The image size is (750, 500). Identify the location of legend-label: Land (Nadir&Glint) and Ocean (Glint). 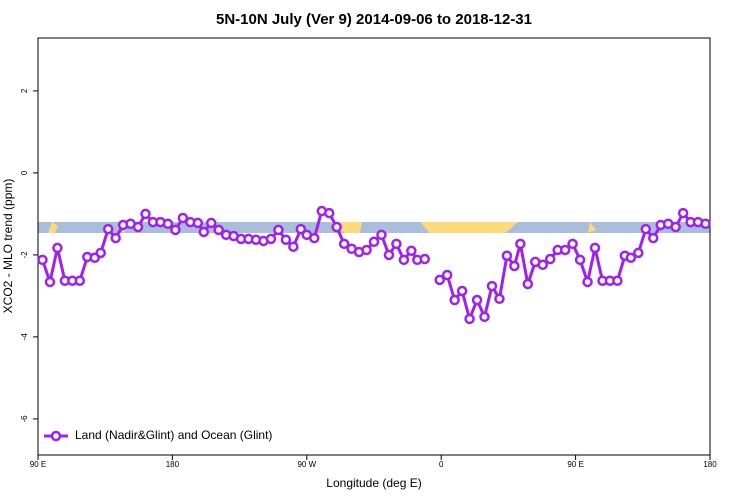
(173, 435).